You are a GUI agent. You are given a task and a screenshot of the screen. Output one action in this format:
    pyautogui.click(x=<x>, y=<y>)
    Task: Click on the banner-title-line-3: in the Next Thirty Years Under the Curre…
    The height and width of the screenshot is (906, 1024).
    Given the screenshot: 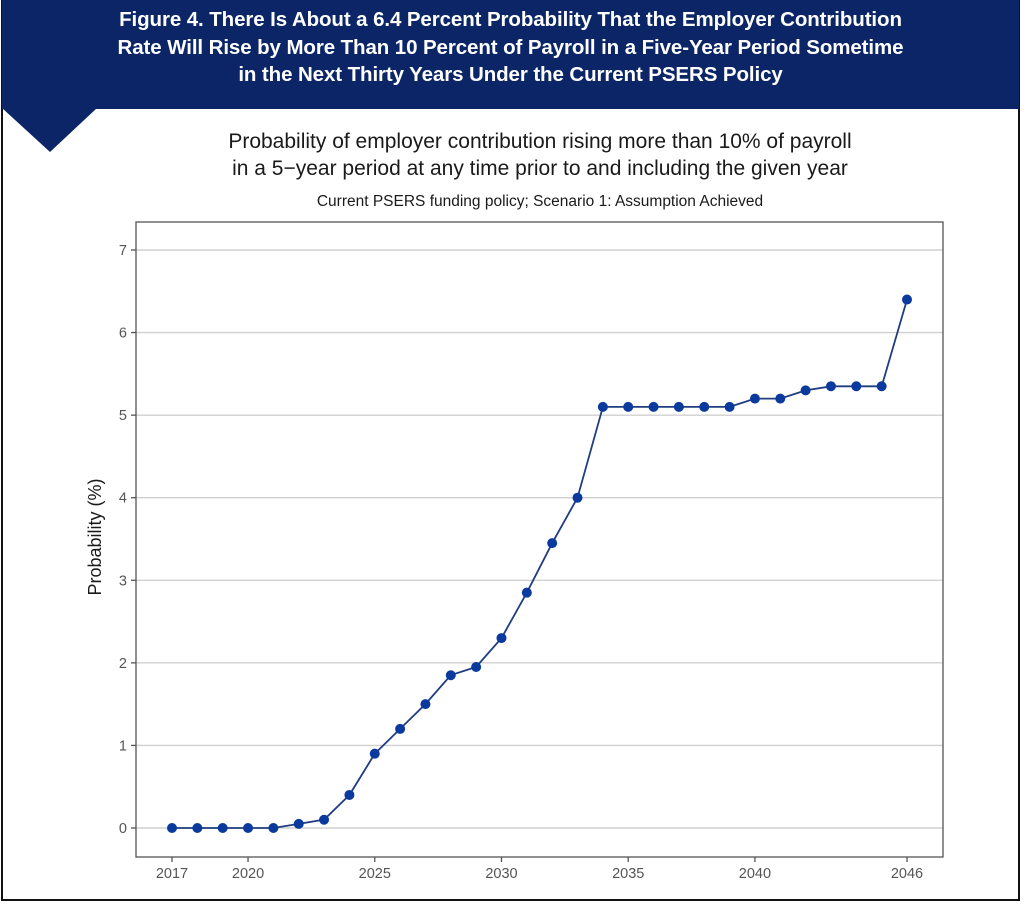 What is the action you would take?
    pyautogui.click(x=510, y=74)
    